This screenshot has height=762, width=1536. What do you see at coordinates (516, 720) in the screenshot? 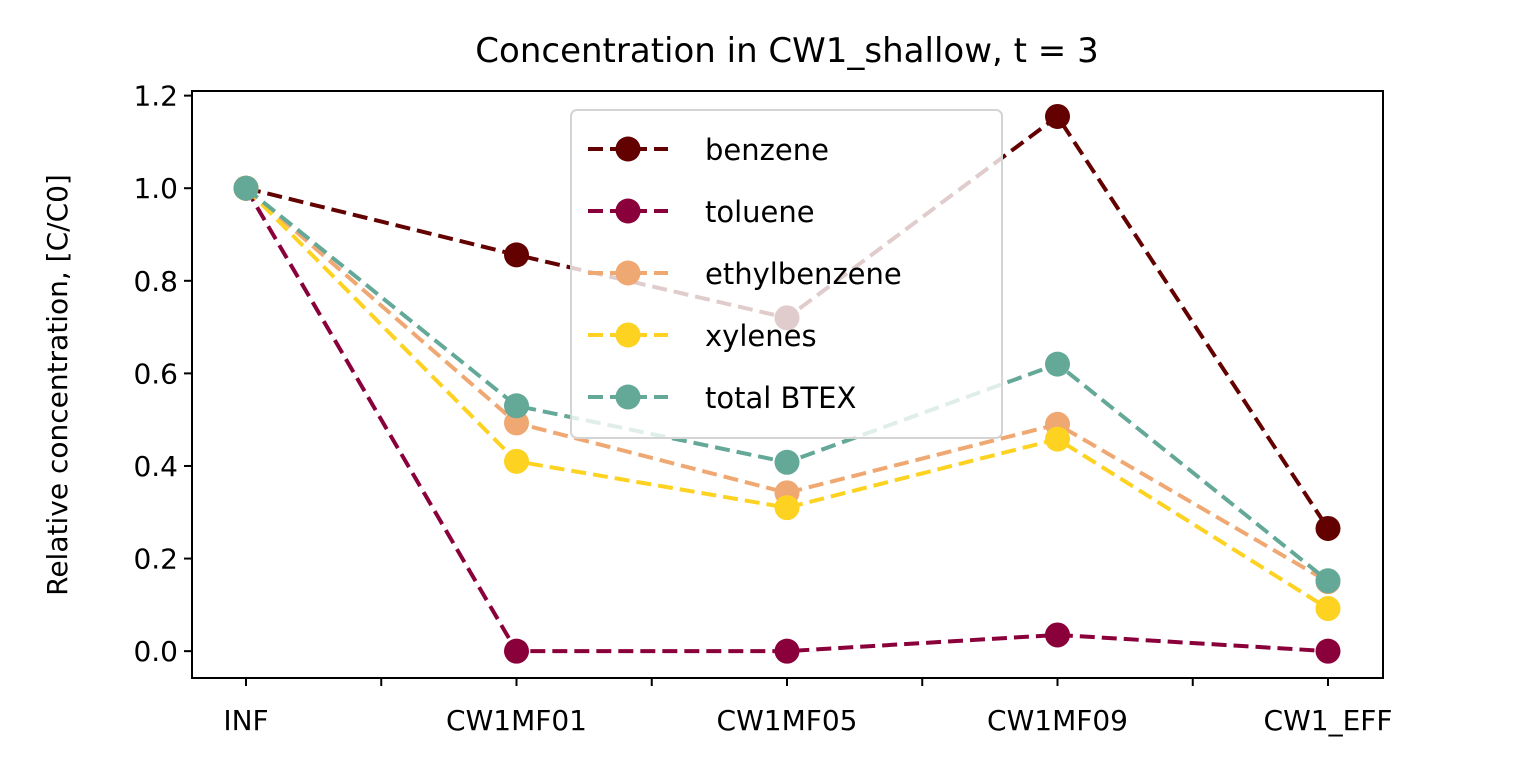
I see `x-tick-label: CW1MF01` at bounding box center [516, 720].